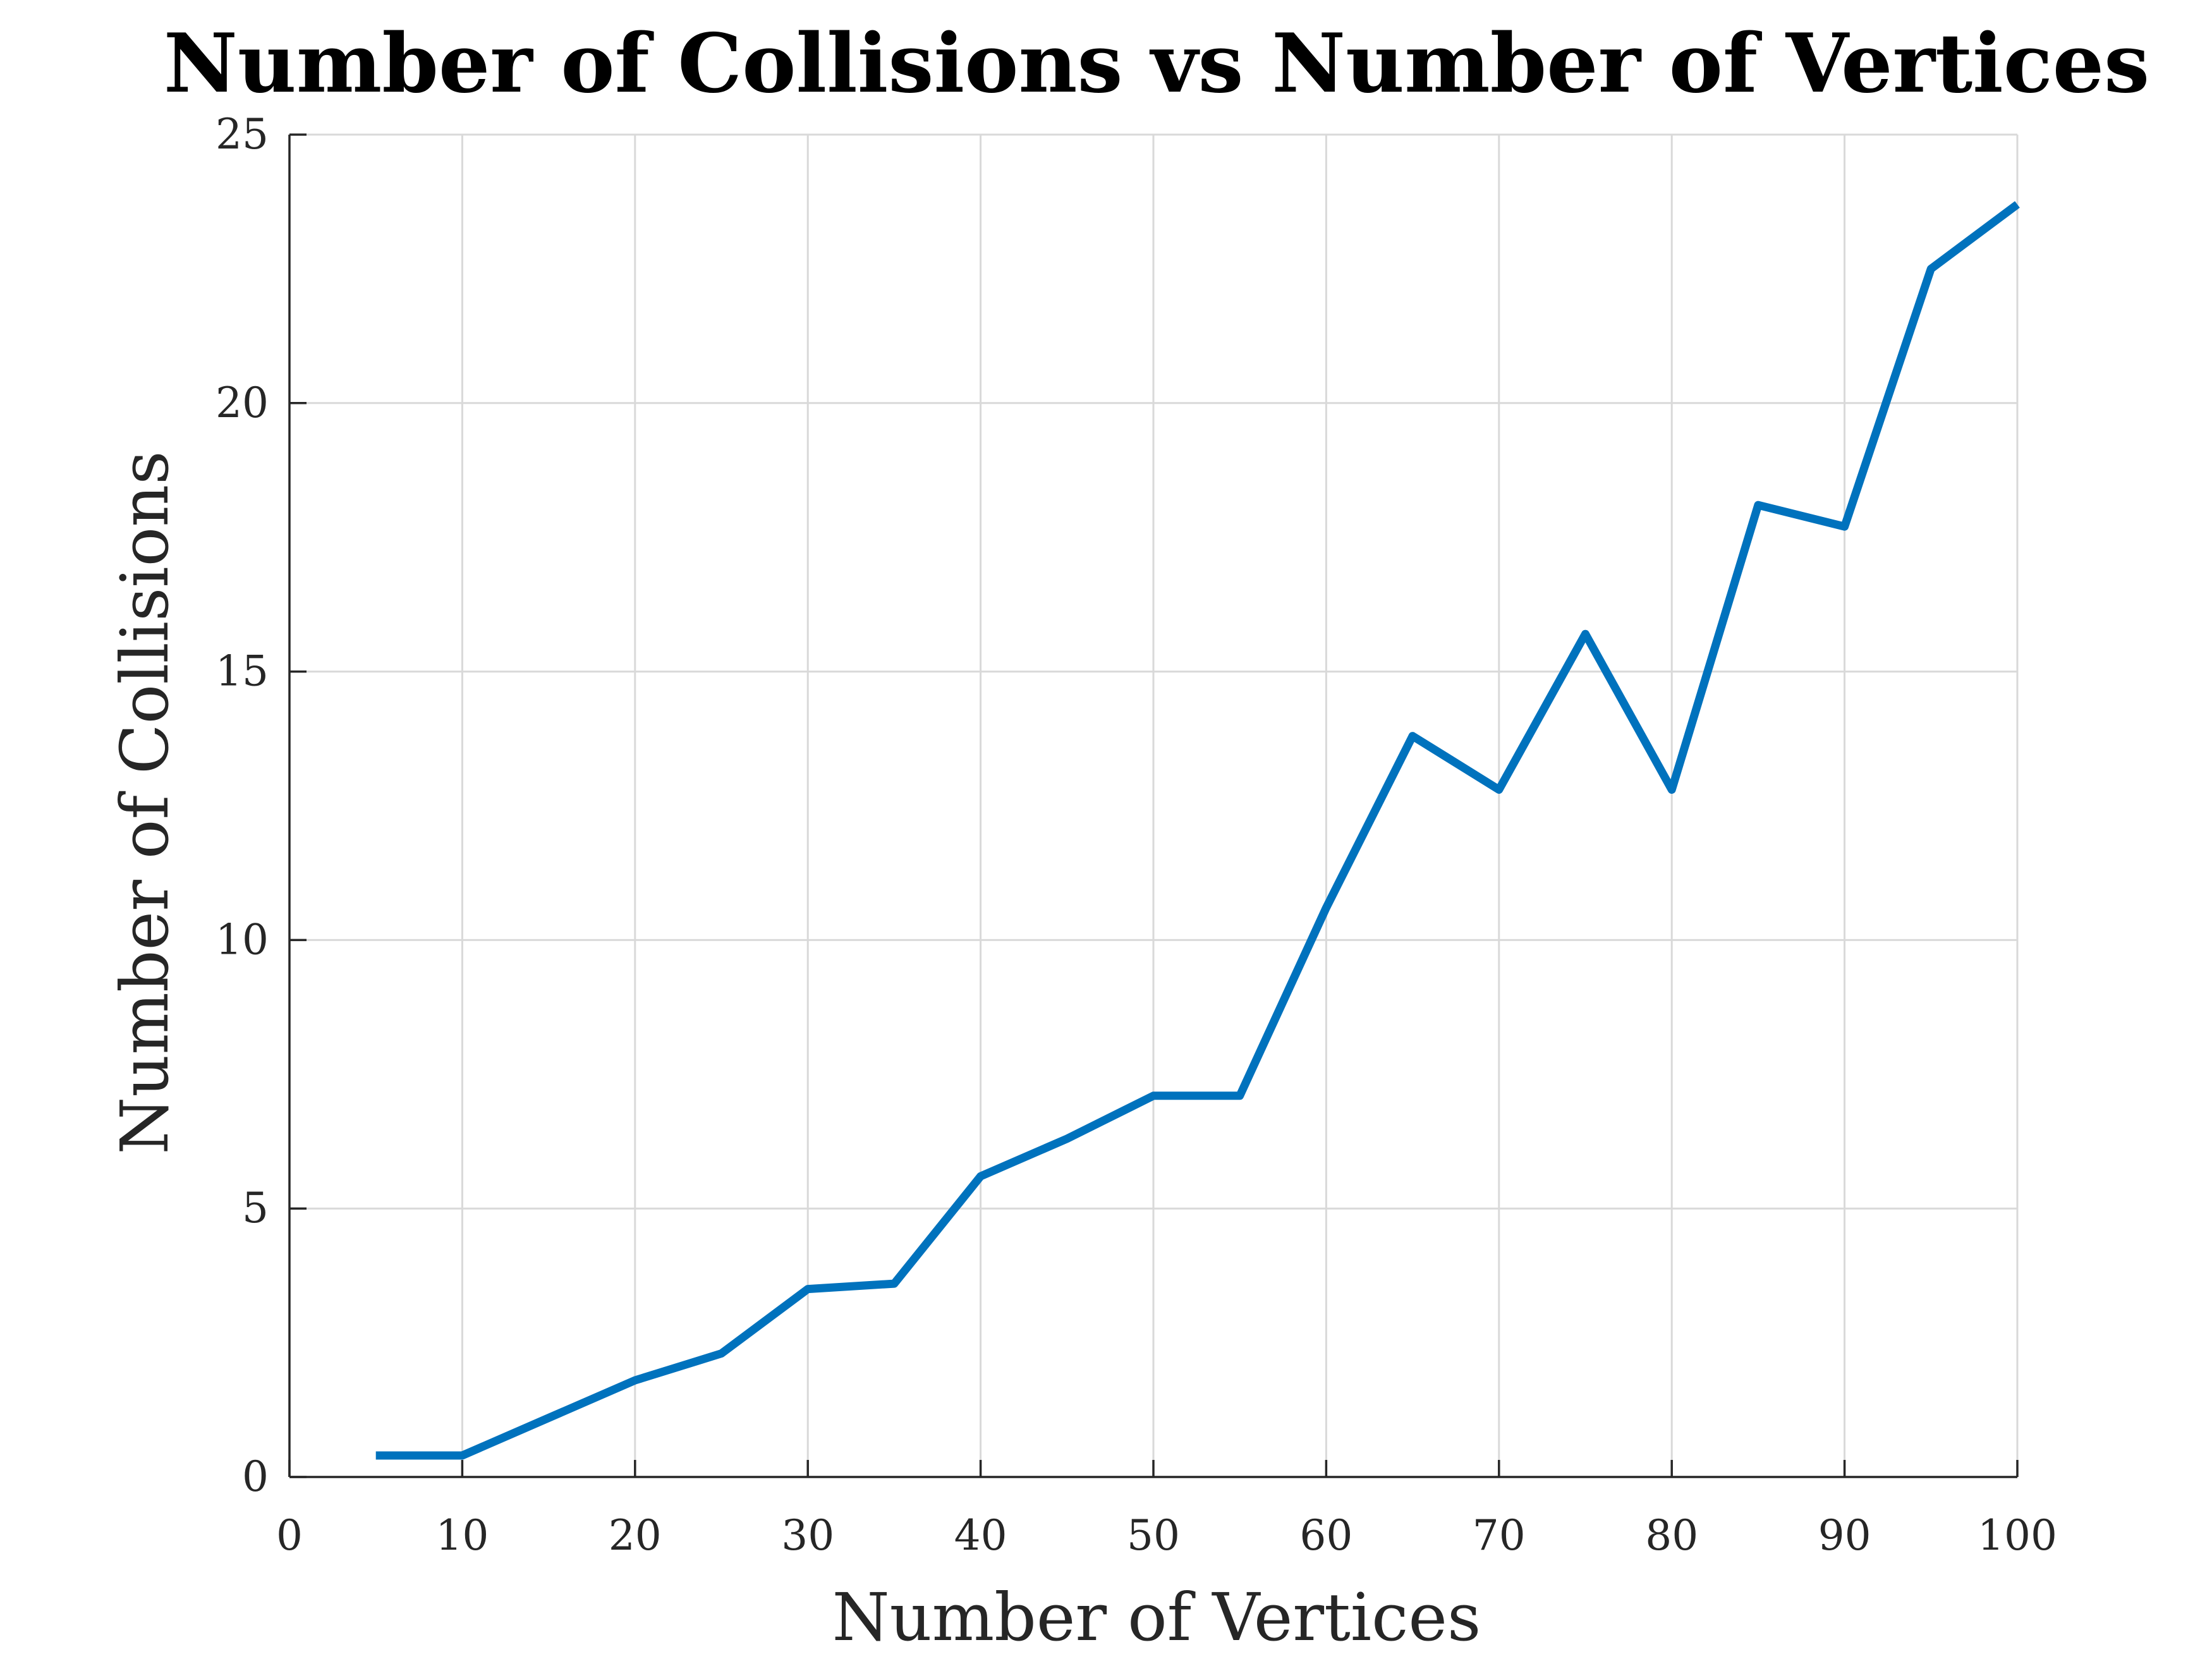 The width and height of the screenshot is (2212, 1659). I want to click on y-tick-label: 15, so click(242, 671).